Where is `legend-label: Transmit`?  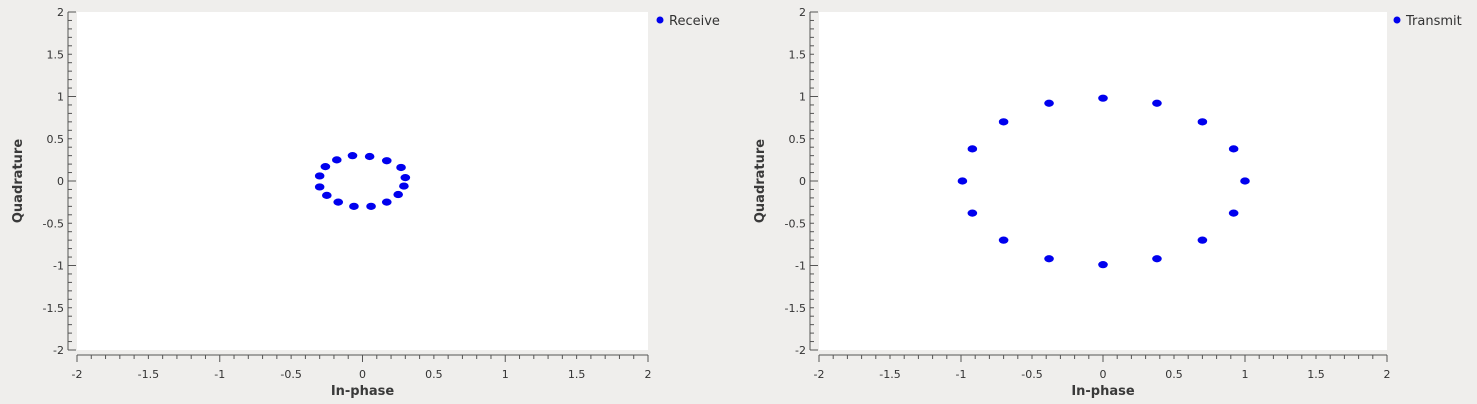
legend-label: Transmit is located at coordinates (1433, 21).